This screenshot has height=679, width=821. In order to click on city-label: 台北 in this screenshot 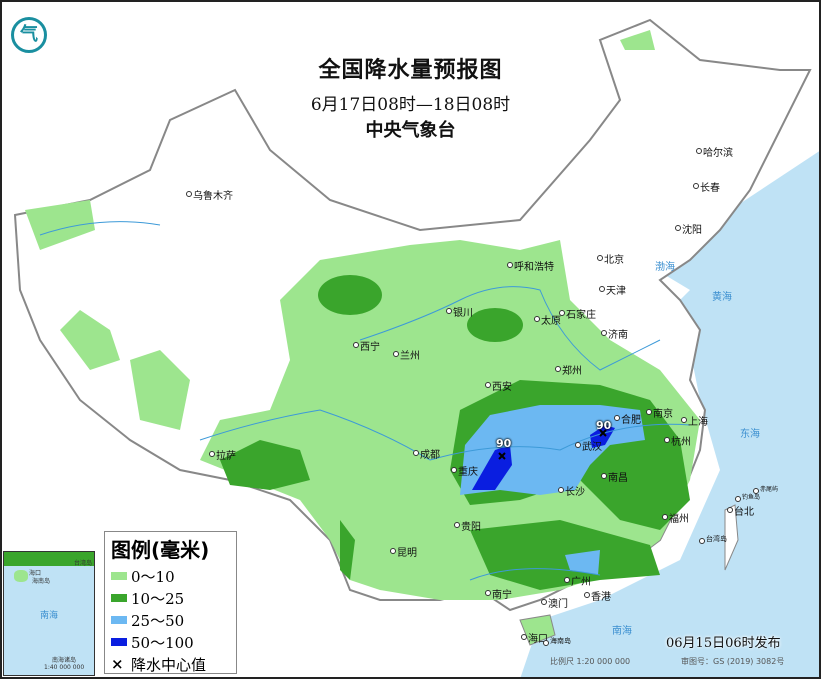, I will do `click(740, 510)`.